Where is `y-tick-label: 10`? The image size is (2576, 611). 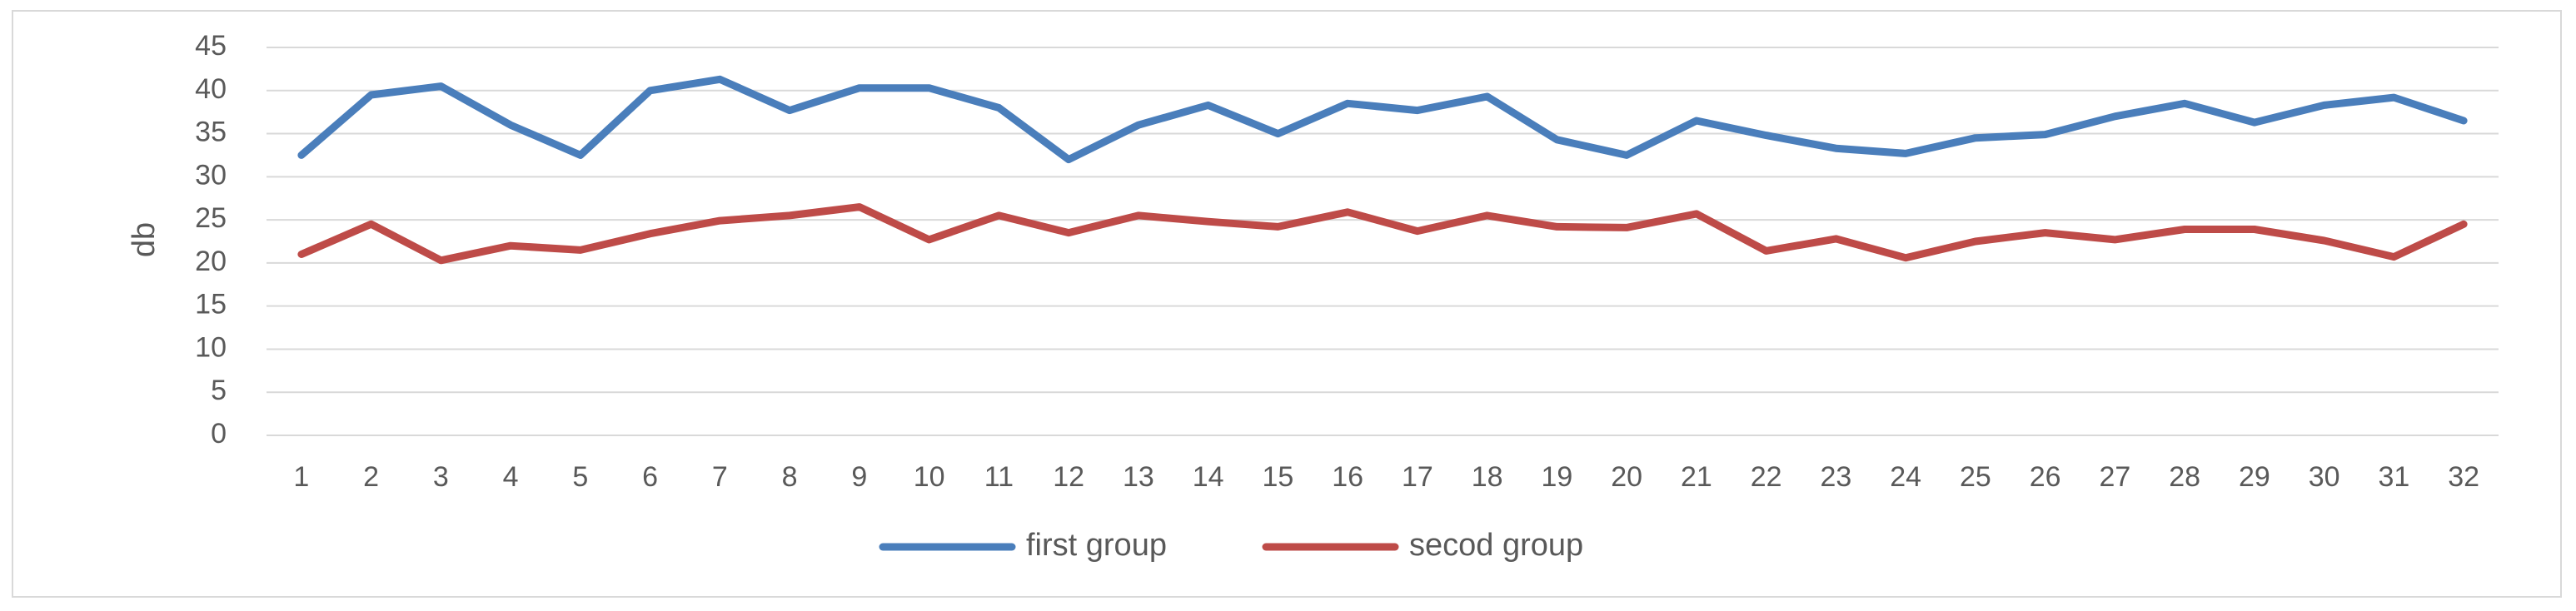 y-tick-label: 10 is located at coordinates (211, 347).